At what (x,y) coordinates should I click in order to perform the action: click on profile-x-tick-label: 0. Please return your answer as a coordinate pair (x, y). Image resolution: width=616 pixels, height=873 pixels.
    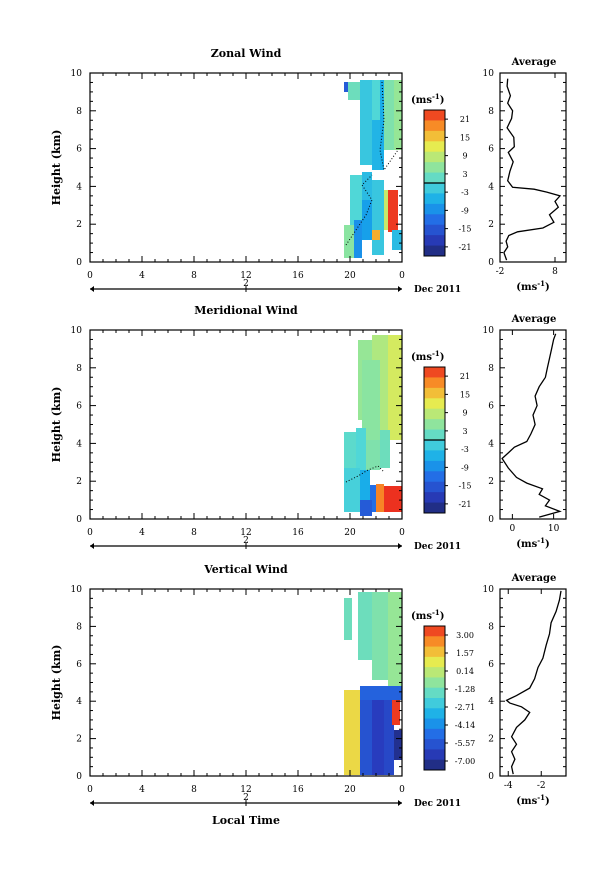
    Looking at the image, I should click on (513, 529).